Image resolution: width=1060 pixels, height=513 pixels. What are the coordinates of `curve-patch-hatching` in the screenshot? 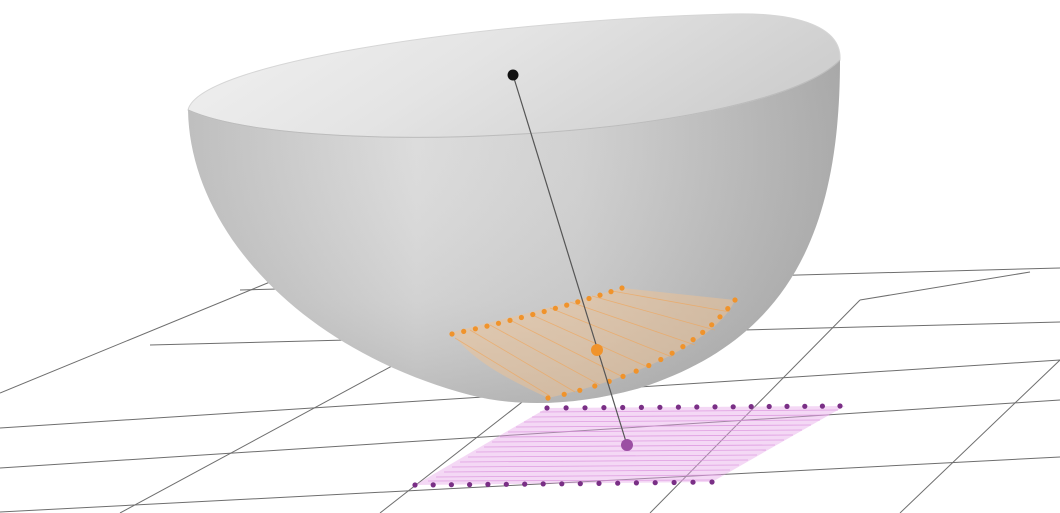 It's located at (592, 343).